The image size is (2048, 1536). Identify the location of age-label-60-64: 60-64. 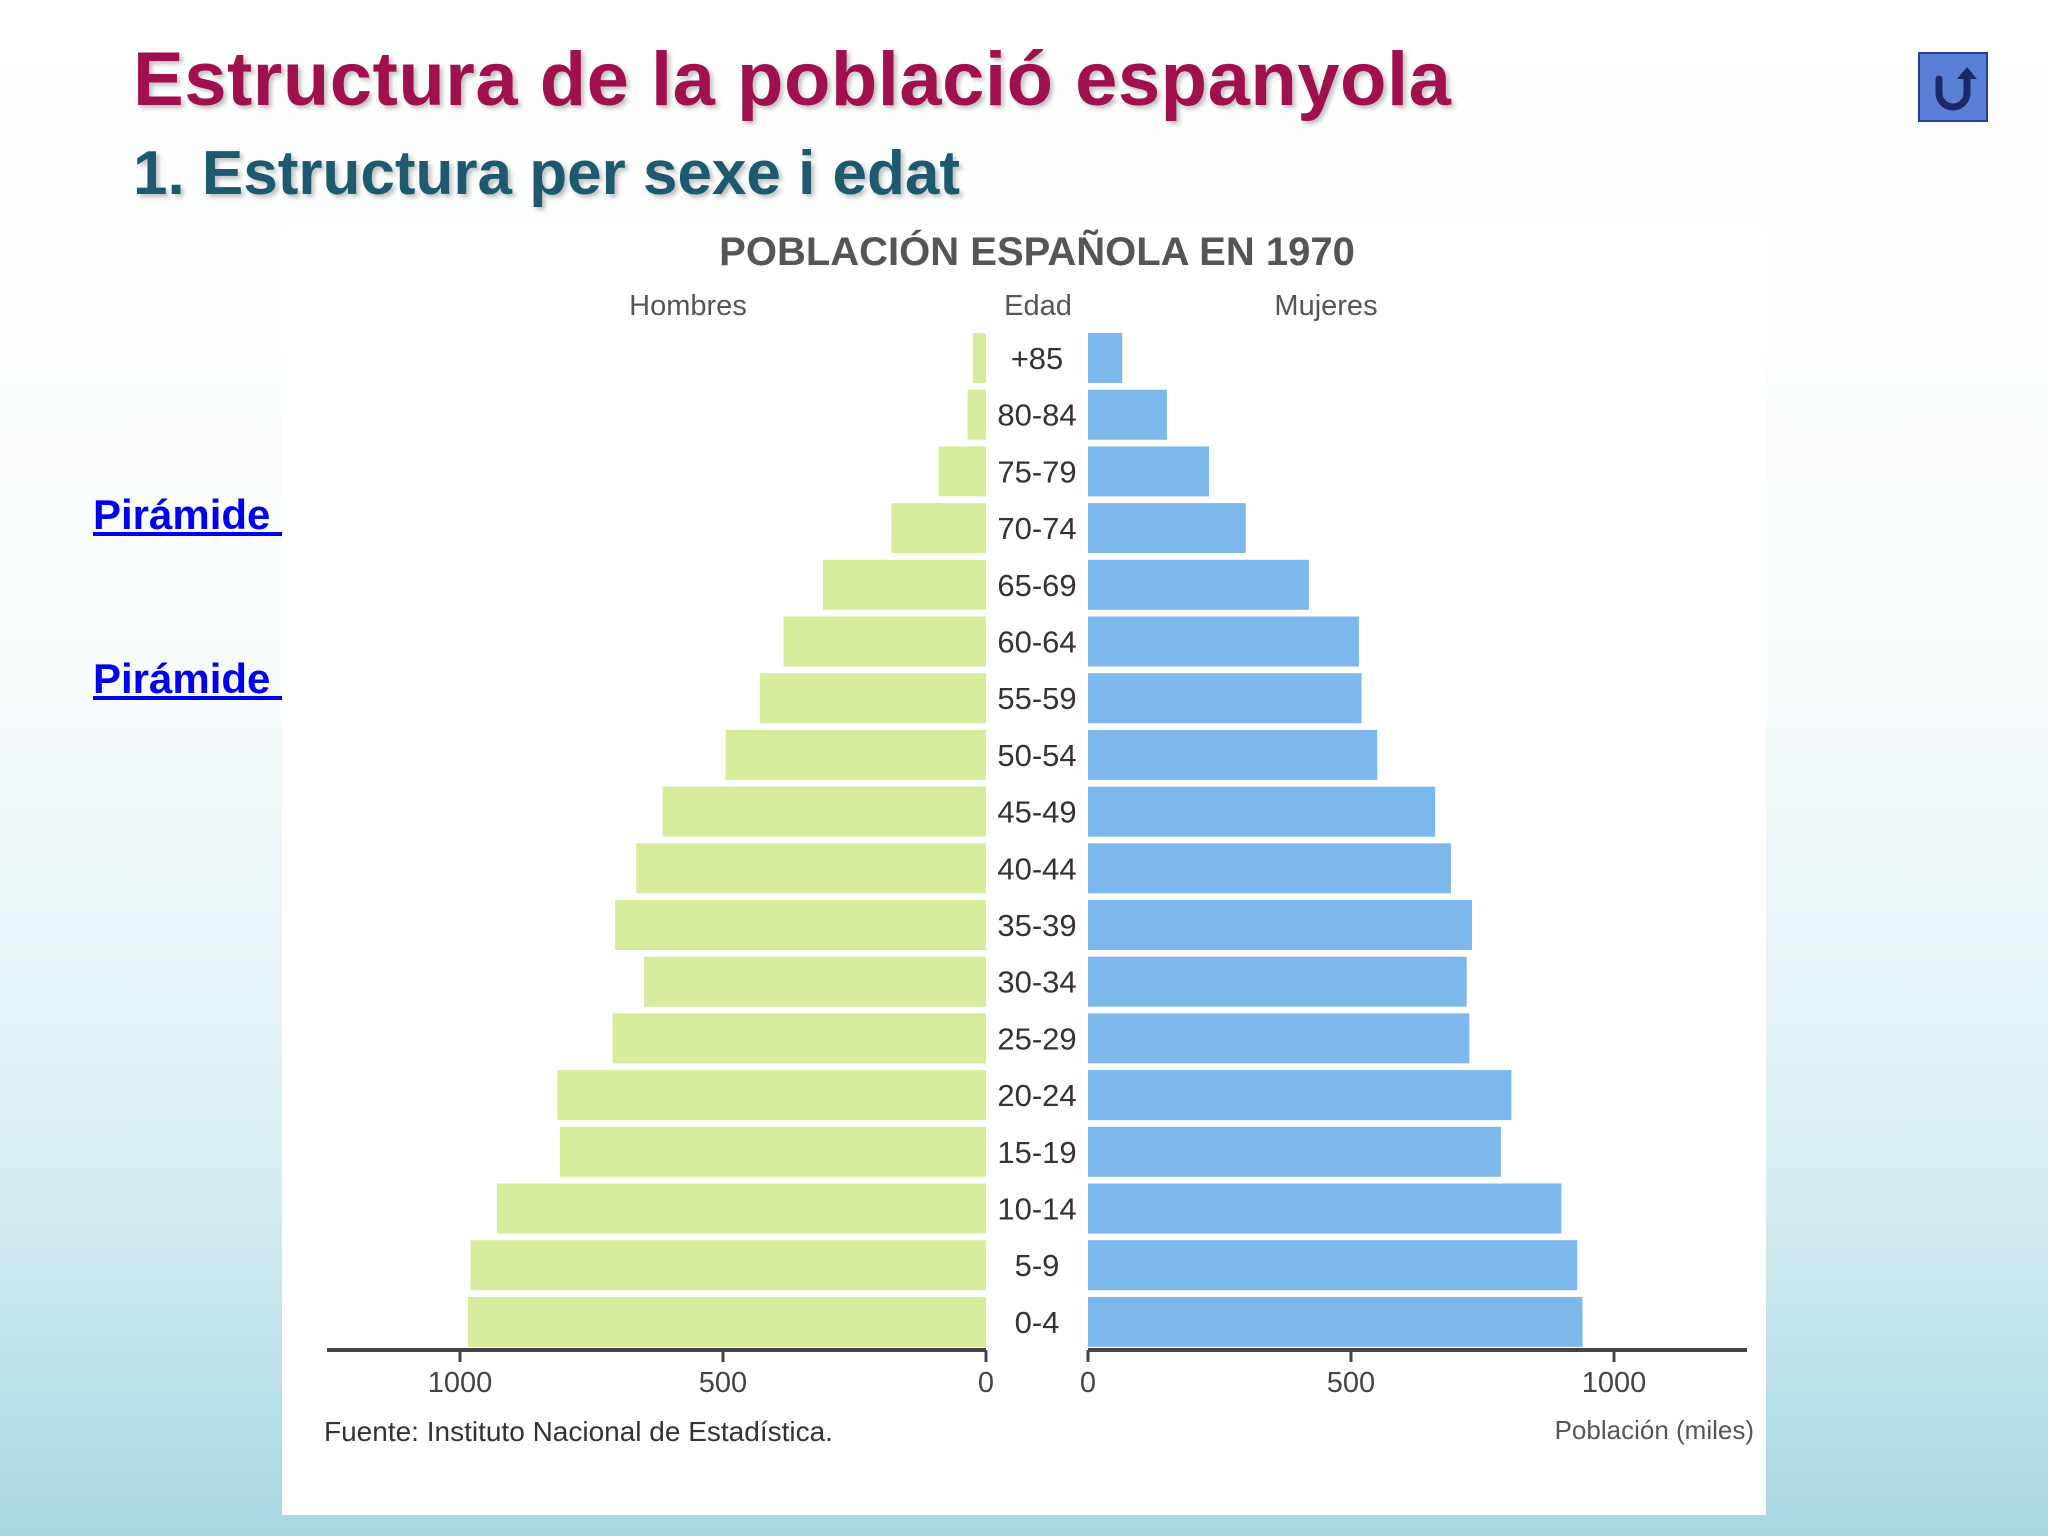
(1036, 642).